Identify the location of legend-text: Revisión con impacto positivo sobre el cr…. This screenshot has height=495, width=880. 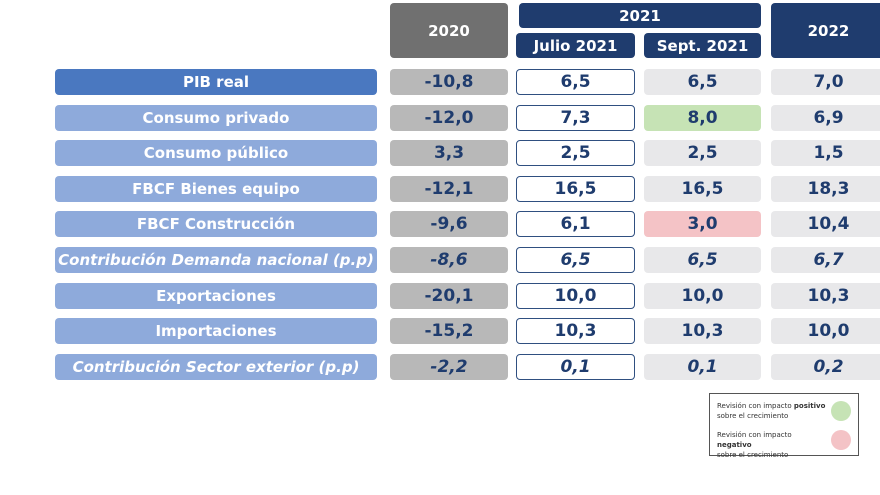
(772, 411).